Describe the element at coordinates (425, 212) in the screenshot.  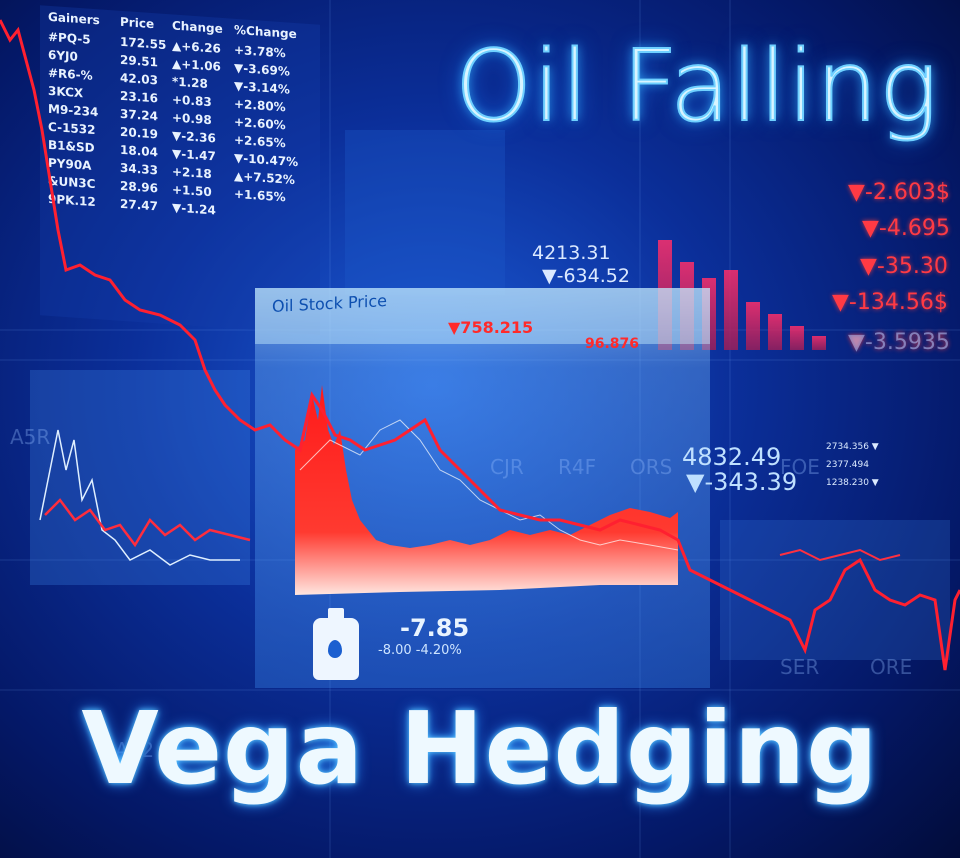
I see `market-panel` at that location.